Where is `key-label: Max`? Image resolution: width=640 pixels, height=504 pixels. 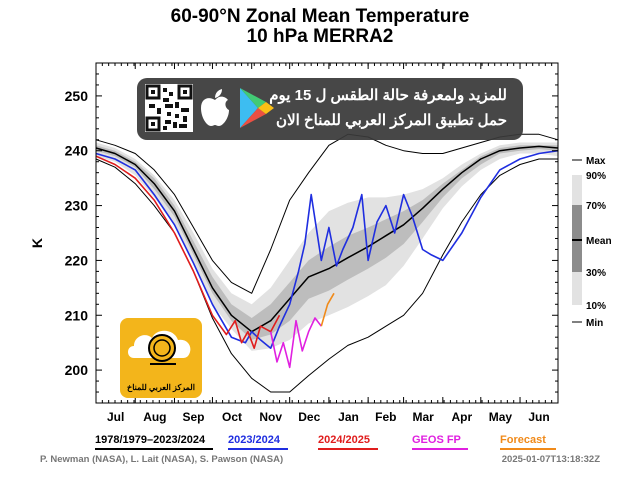
key-label: Max is located at coordinates (596, 161).